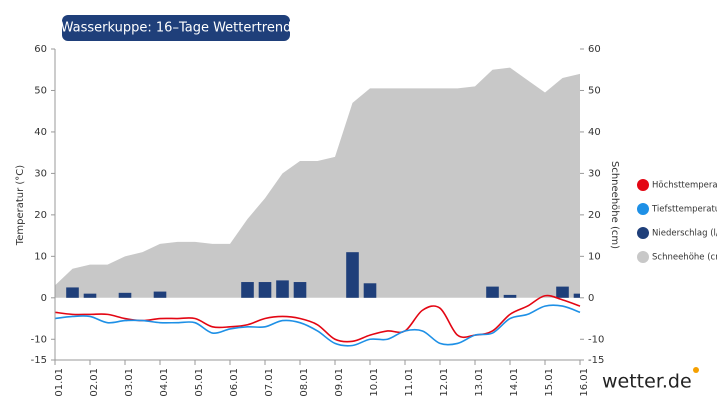 The width and height of the screenshot is (717, 403). Describe the element at coordinates (40, 49) in the screenshot. I see `y-tick-label: 60` at that location.